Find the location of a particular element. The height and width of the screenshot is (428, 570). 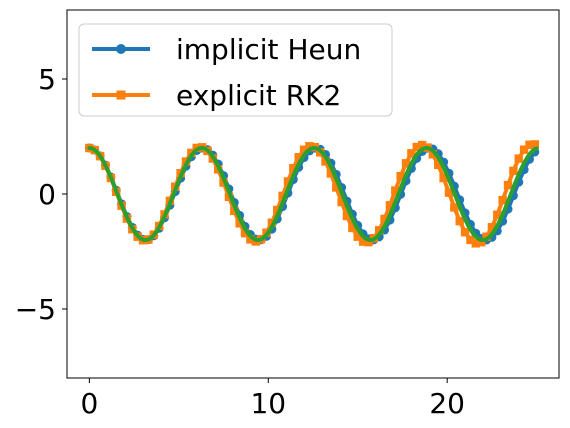

legend-box is located at coordinates (235, 70).